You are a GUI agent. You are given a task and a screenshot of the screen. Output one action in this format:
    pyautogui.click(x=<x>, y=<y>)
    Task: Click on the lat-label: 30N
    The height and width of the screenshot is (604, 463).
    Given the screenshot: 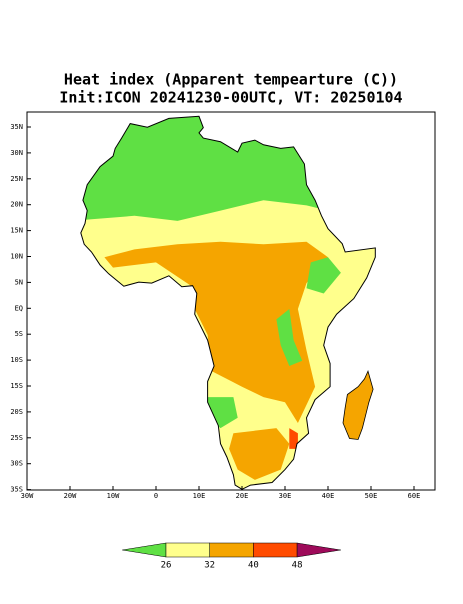 What is the action you would take?
    pyautogui.click(x=16, y=153)
    